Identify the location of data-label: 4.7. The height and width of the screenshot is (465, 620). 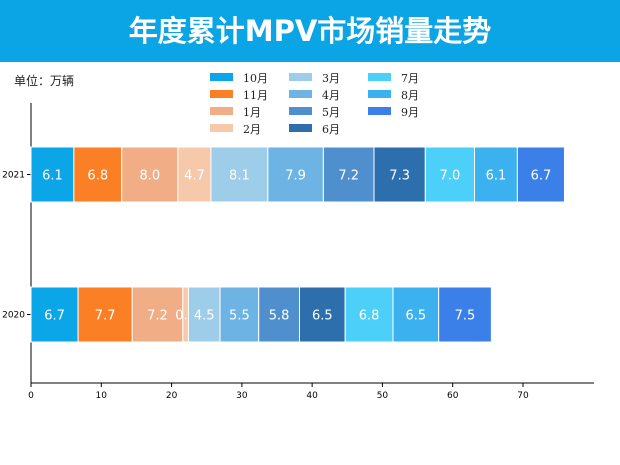
(194, 176).